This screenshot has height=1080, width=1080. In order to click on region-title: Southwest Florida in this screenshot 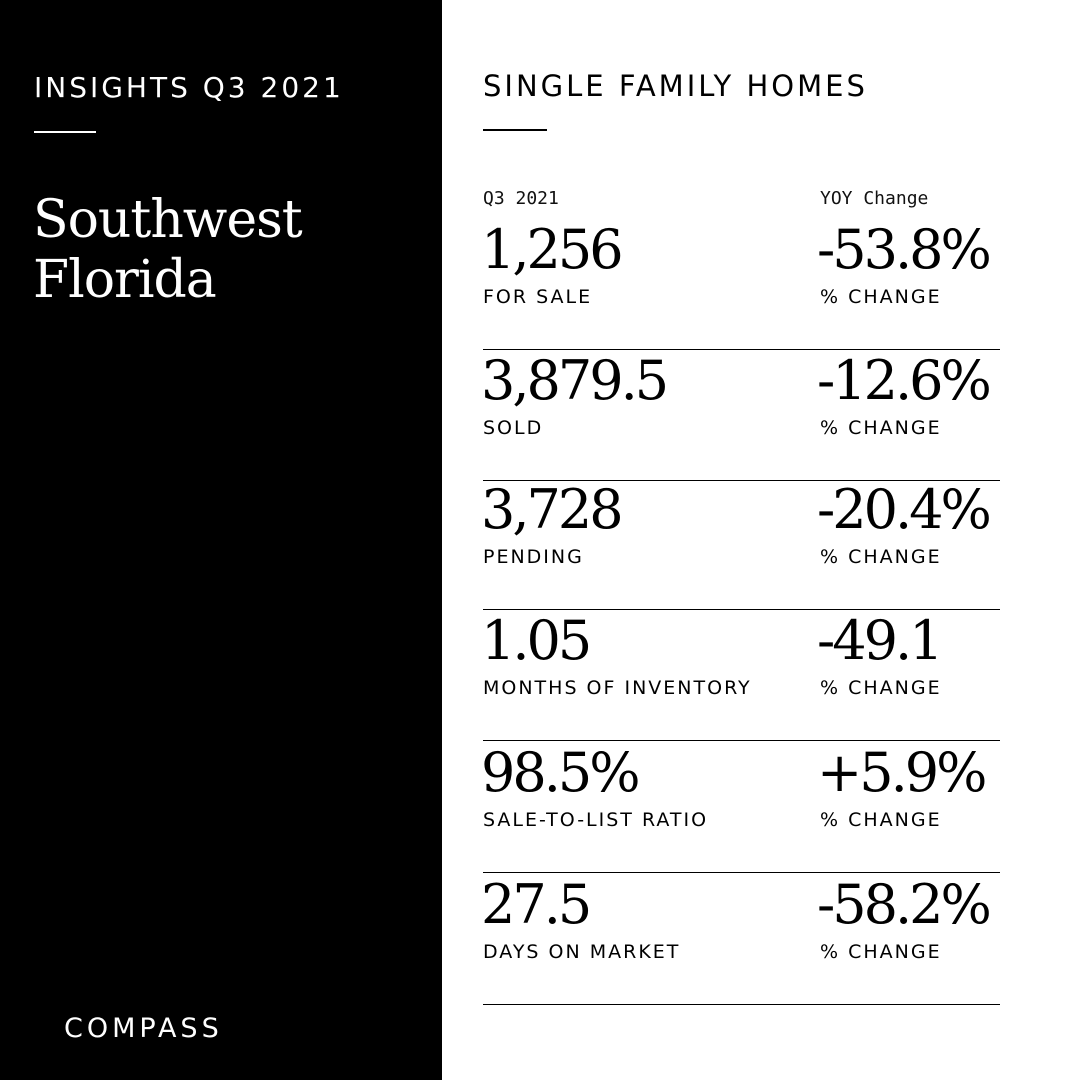, I will do `click(223, 250)`.